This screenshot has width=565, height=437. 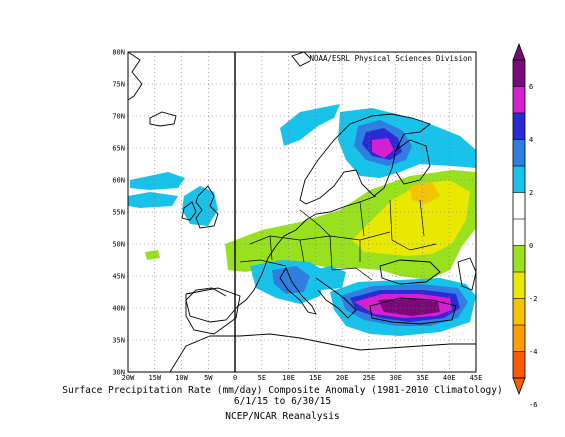 I want to click on colorbar-top-arrow, so click(x=519, y=51).